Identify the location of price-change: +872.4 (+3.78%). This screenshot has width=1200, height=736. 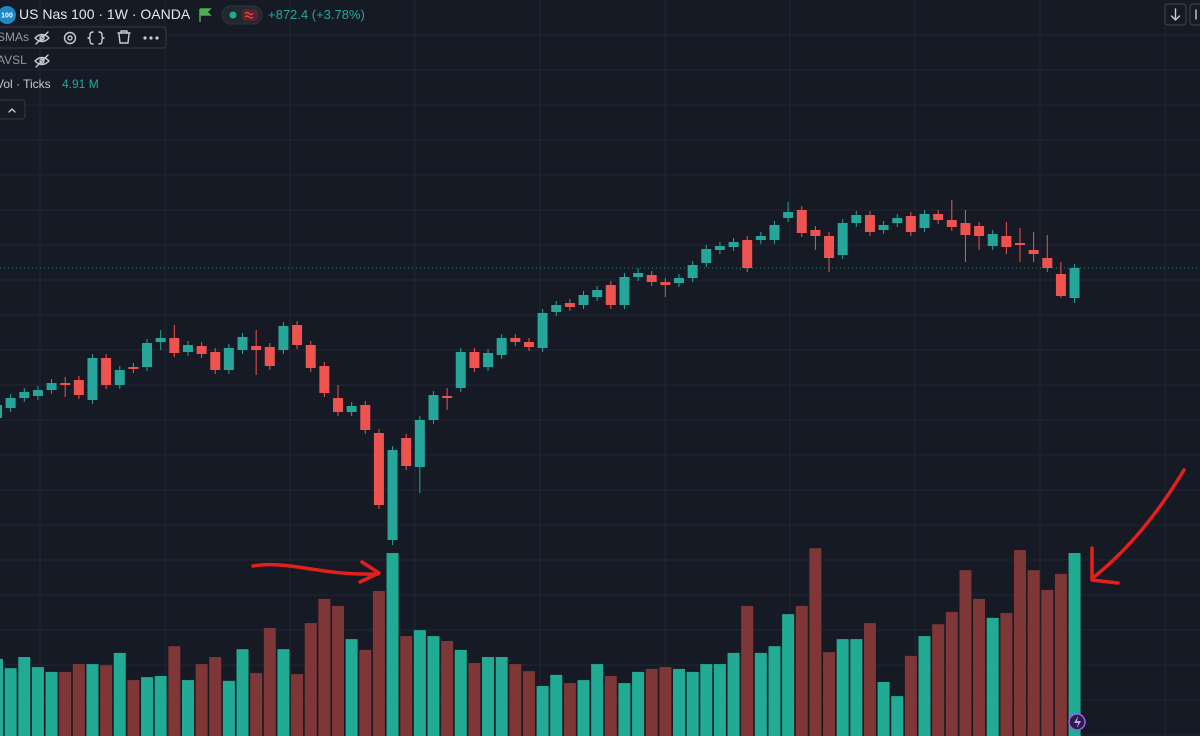
(316, 14).